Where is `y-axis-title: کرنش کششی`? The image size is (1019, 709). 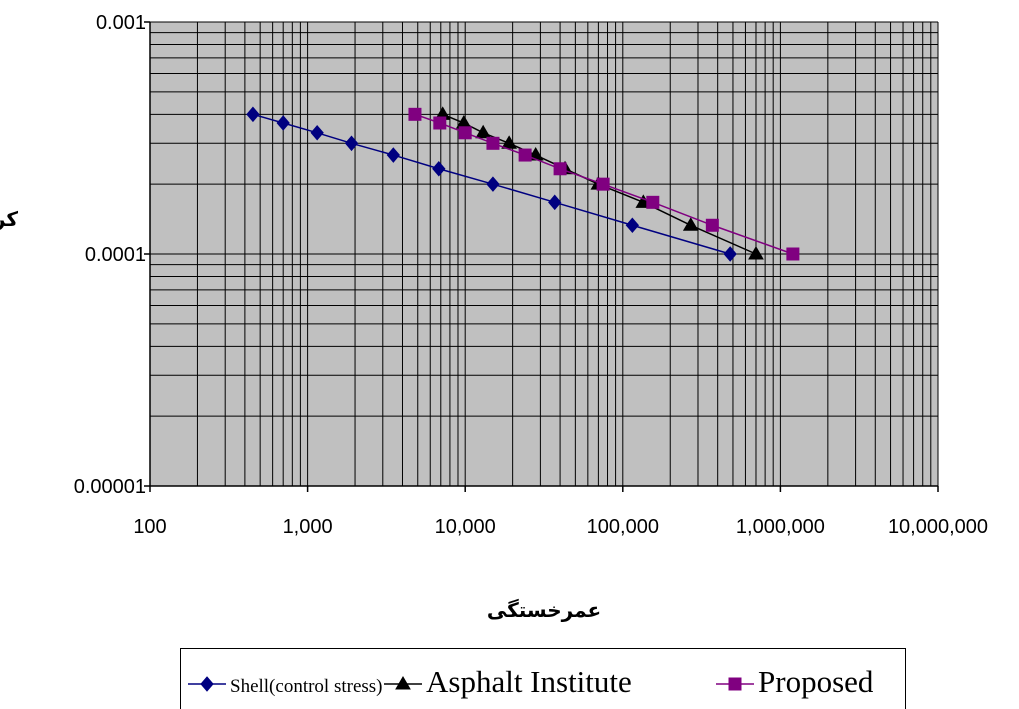 y-axis-title: کرنش کششی is located at coordinates (9, 219).